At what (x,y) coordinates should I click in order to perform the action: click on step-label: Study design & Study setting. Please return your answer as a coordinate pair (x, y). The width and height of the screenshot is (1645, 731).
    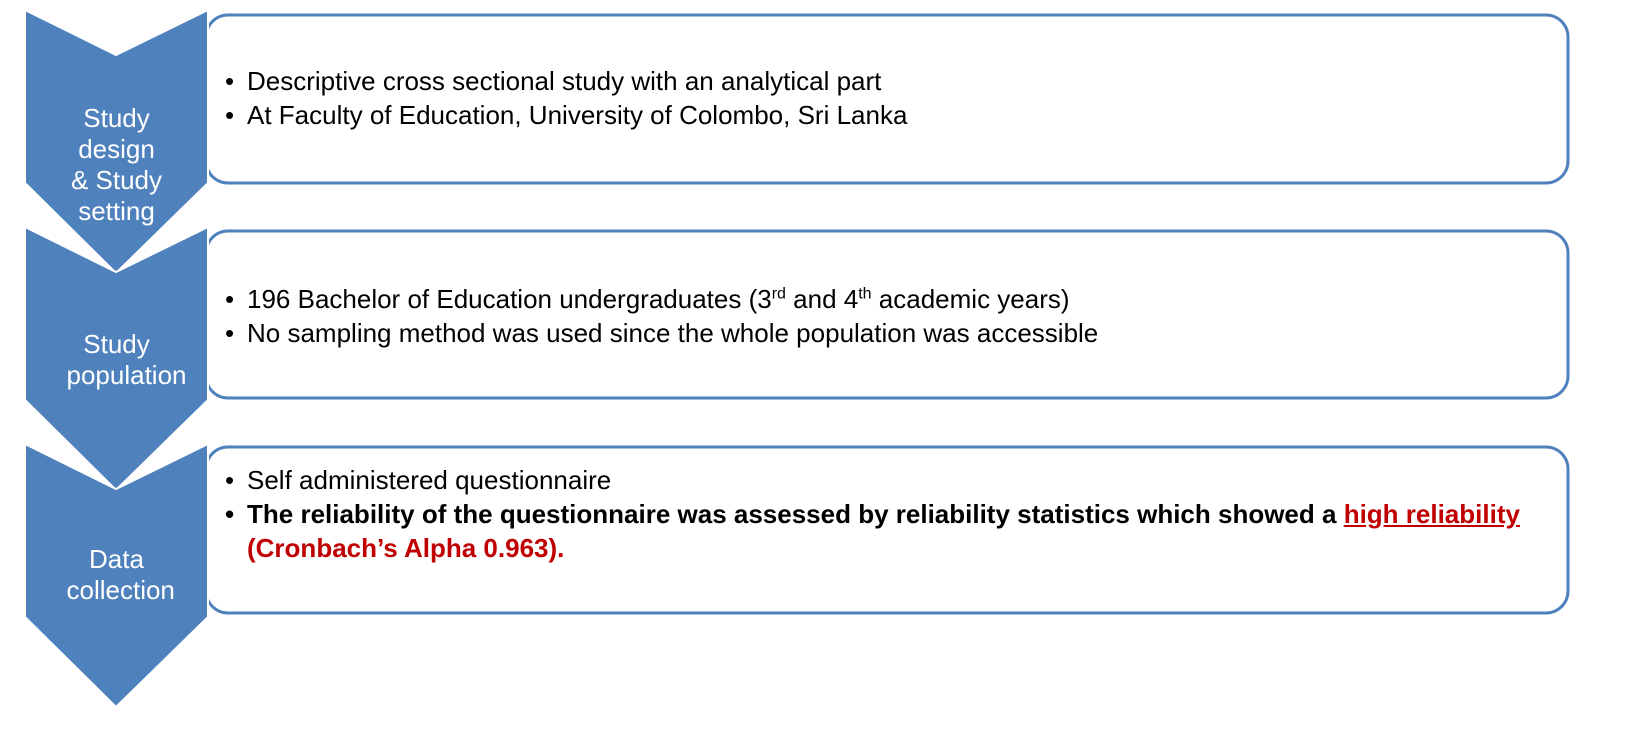
    Looking at the image, I should click on (116, 165).